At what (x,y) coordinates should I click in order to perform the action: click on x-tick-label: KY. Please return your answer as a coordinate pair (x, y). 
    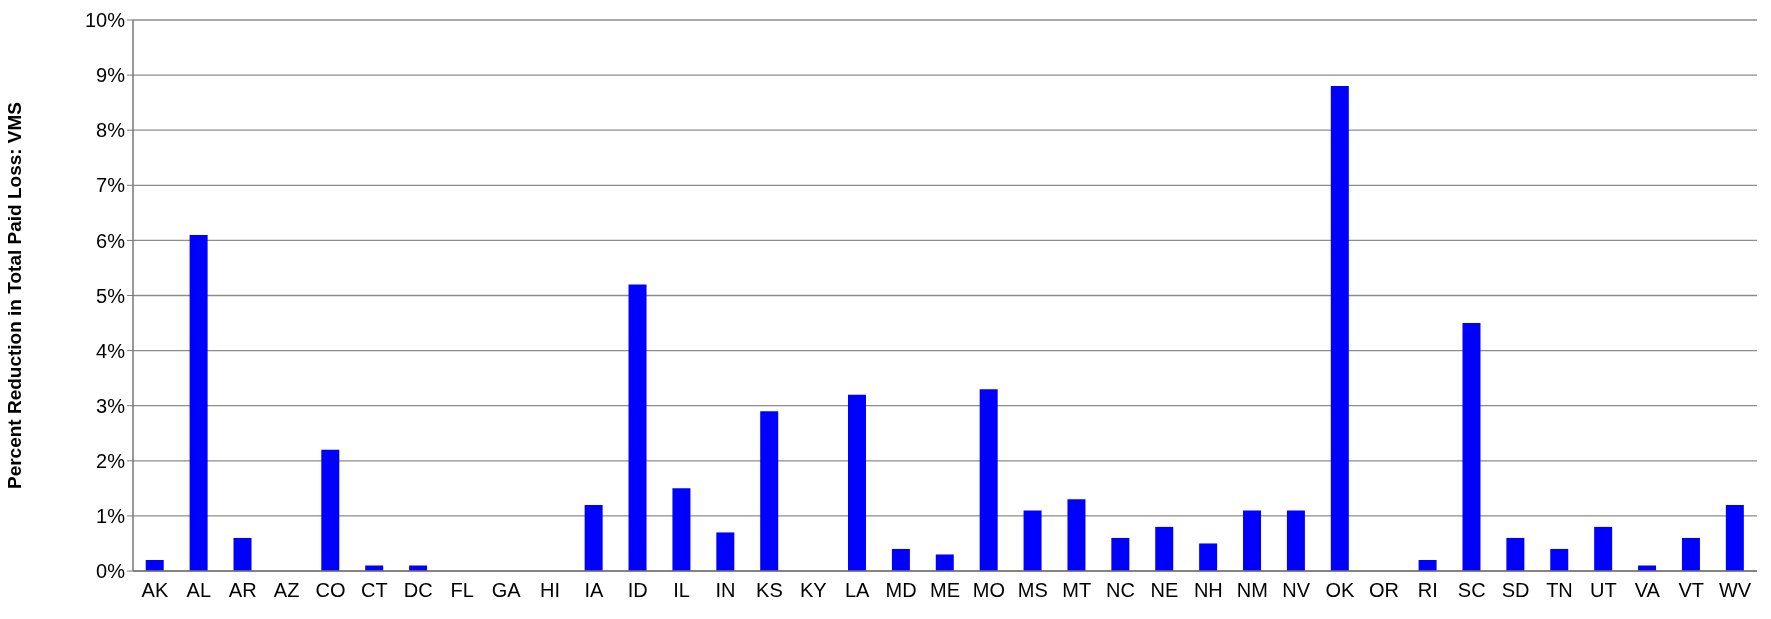
    Looking at the image, I should click on (813, 590).